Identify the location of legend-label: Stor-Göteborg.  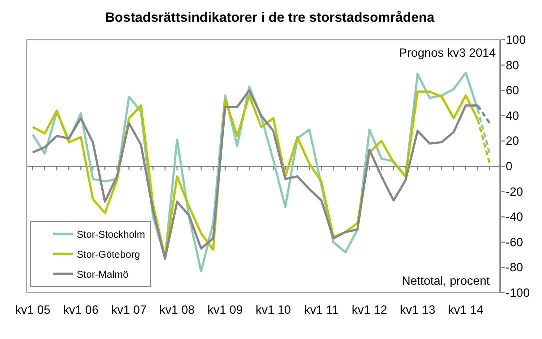
(108, 255).